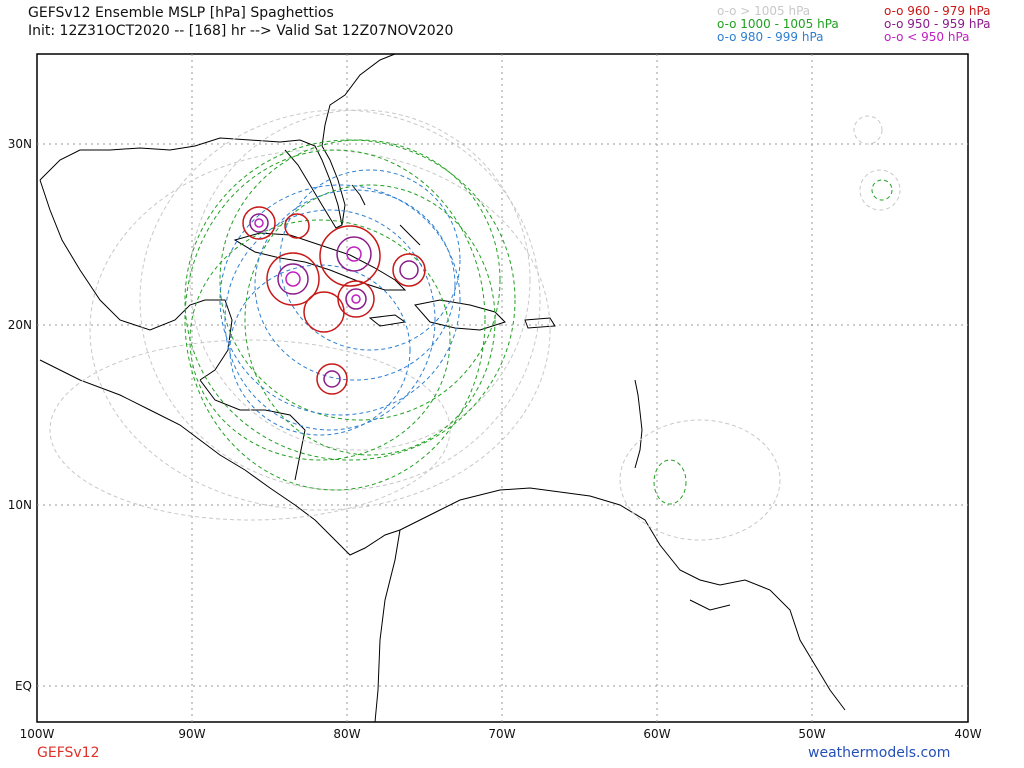  I want to click on x-axis-labels: 100W 90W 80W 70W 60W 50W 40W, so click(501, 734).